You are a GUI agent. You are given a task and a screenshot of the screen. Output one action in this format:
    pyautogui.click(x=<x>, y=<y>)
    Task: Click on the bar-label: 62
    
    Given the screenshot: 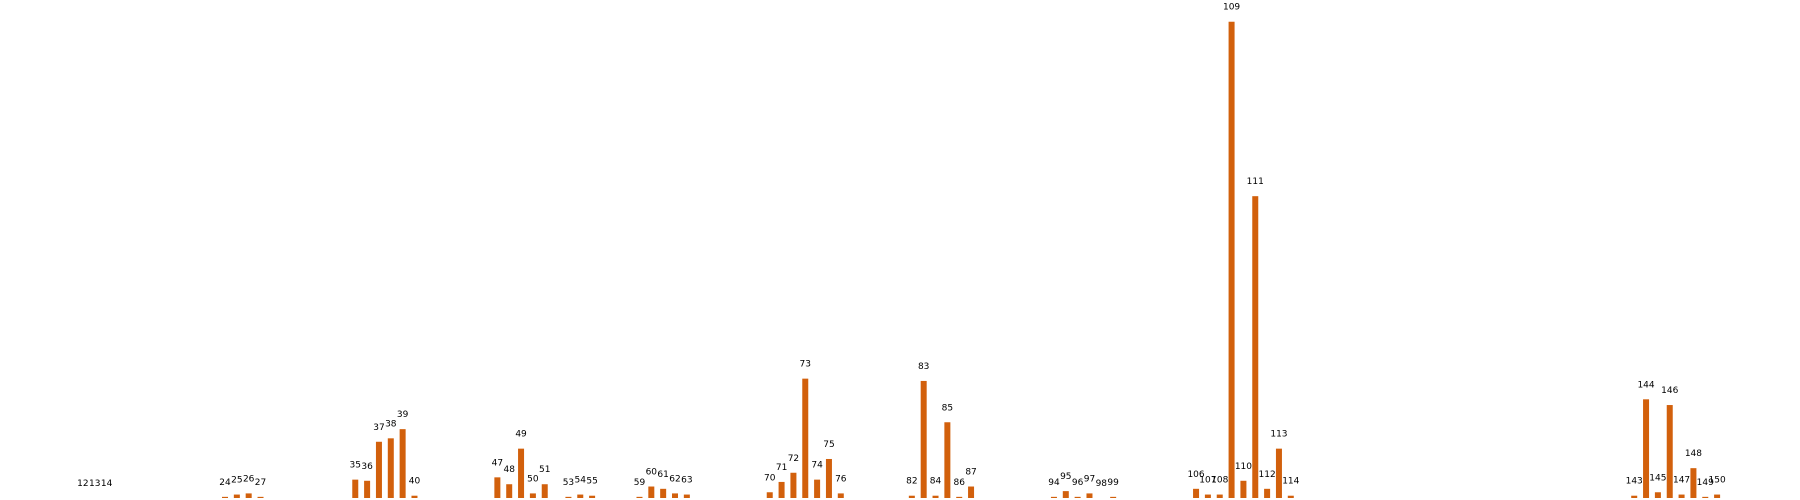 What is the action you would take?
    pyautogui.click(x=674, y=479)
    